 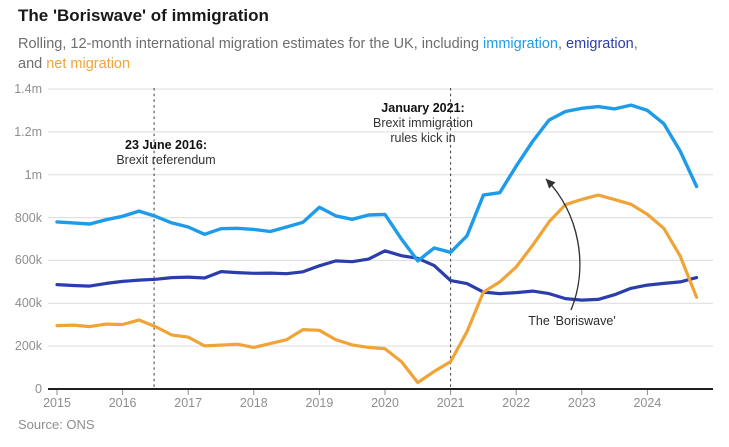 What do you see at coordinates (253, 403) in the screenshot?
I see `x-axis-label: 2018` at bounding box center [253, 403].